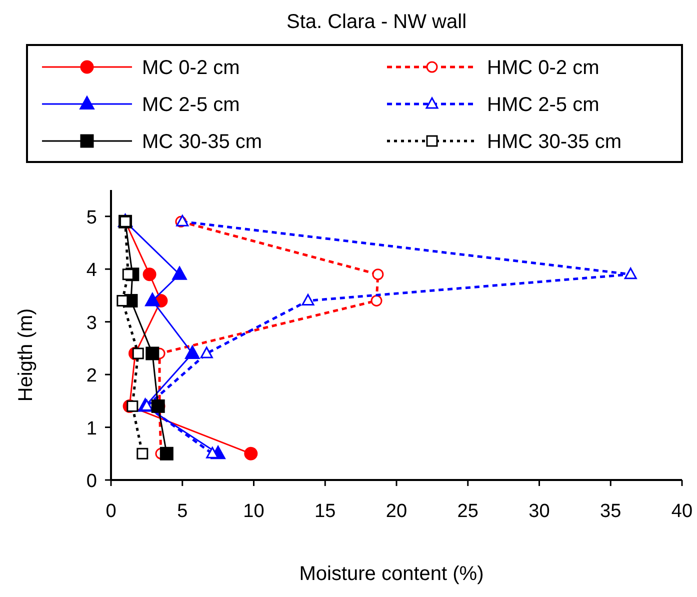  Describe the element at coordinates (539, 511) in the screenshot. I see `x-tick-label: 30` at that location.